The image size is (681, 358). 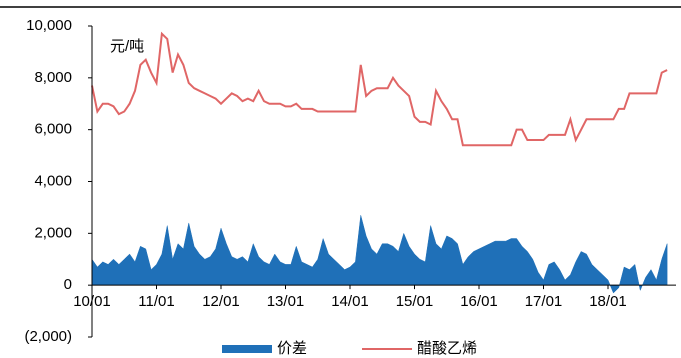 What do you see at coordinates (53, 232) in the screenshot?
I see `y-tick-label: 2,000` at bounding box center [53, 232].